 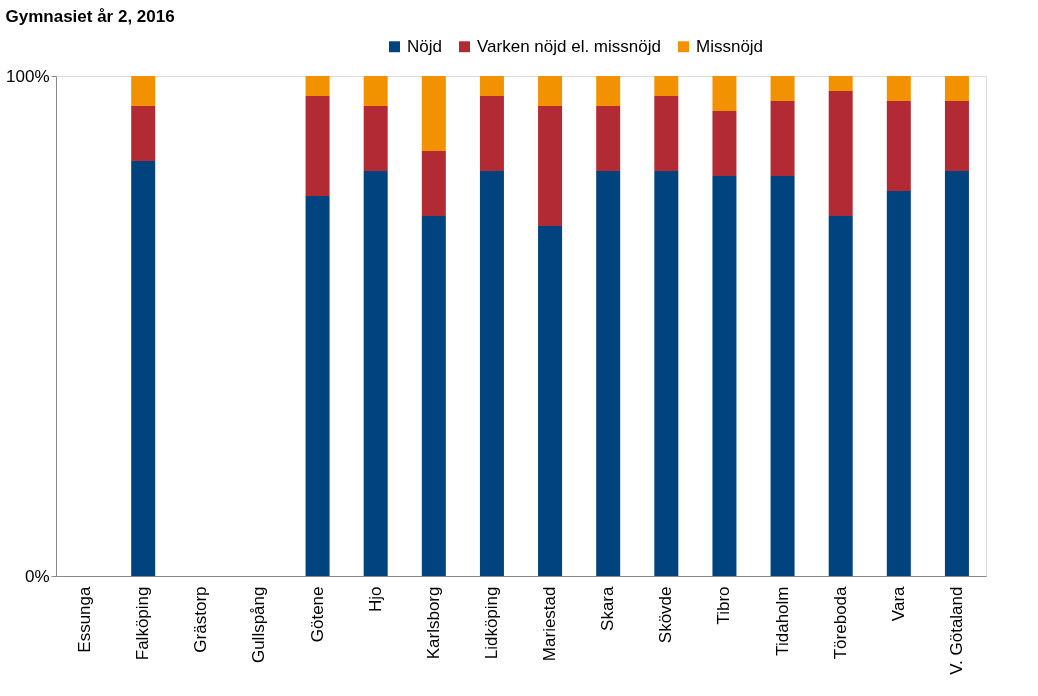 What do you see at coordinates (201, 619) in the screenshot?
I see `x-tick-label: Grästorp` at bounding box center [201, 619].